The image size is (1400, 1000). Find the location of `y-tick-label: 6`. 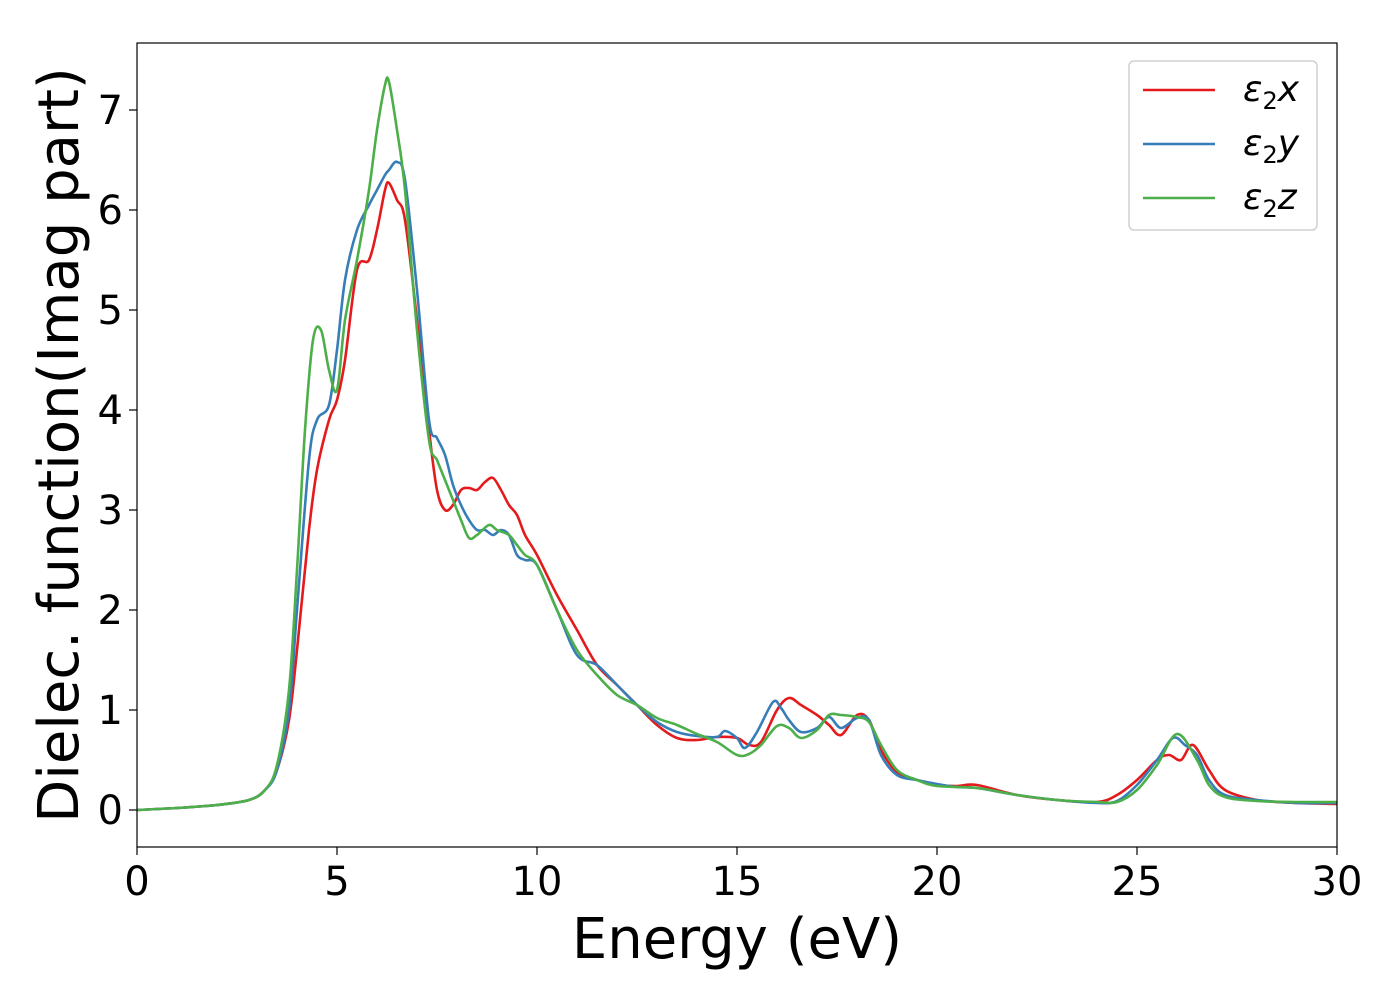

y-tick-label: 6 is located at coordinates (110, 211).